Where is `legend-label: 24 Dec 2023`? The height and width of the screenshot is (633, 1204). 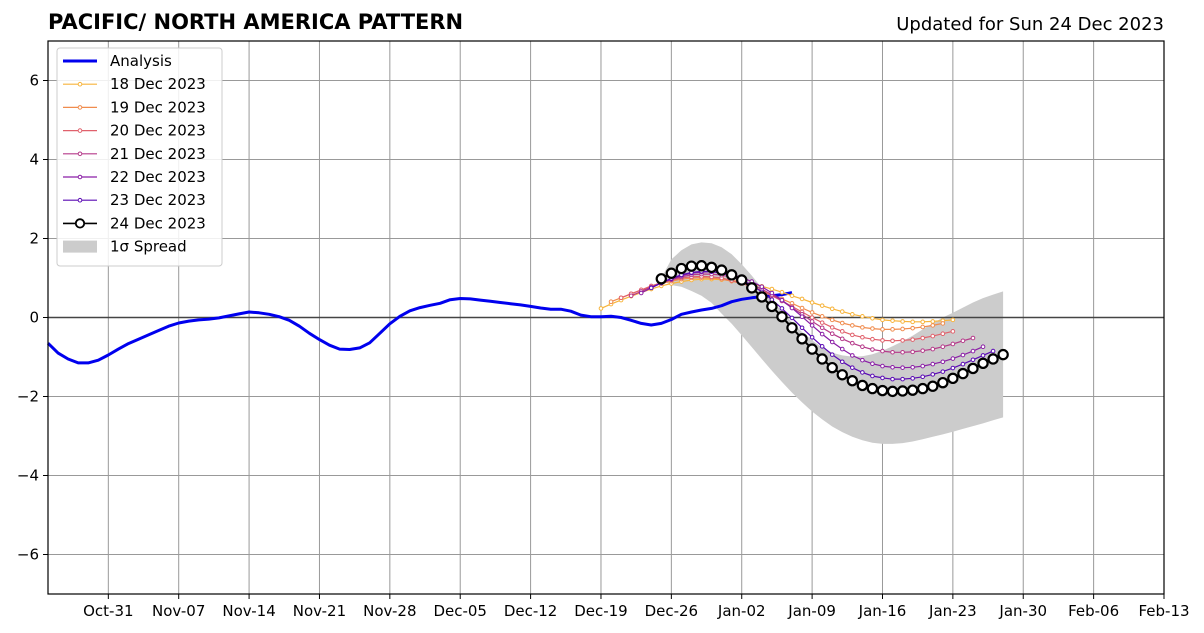 legend-label: 24 Dec 2023 is located at coordinates (158, 223).